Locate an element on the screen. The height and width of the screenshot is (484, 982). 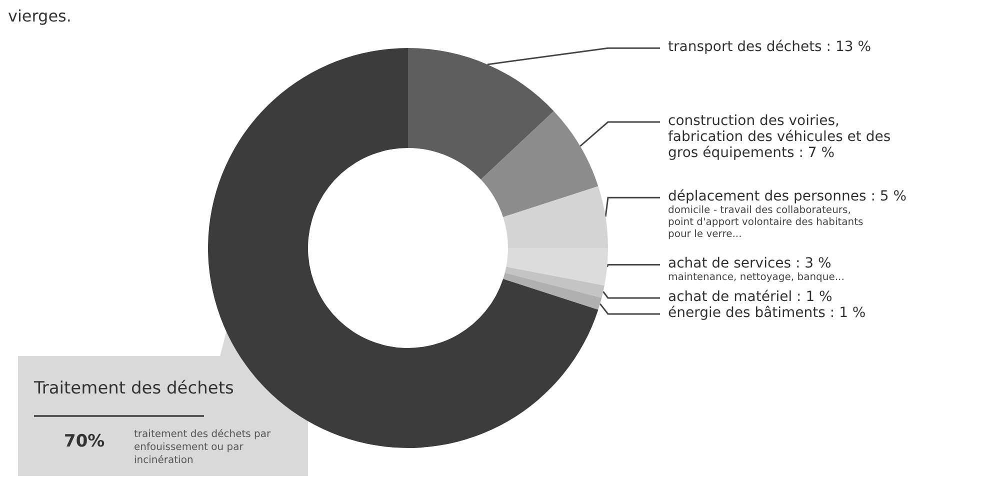
text: traitement des déchets par enfouissement ou par incinération is located at coordinates (202, 447).